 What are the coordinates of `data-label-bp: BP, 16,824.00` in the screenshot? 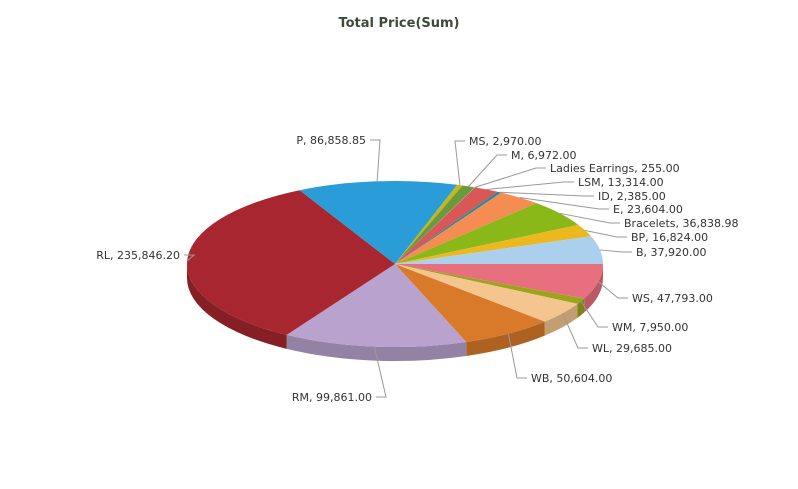 It's located at (669, 237).